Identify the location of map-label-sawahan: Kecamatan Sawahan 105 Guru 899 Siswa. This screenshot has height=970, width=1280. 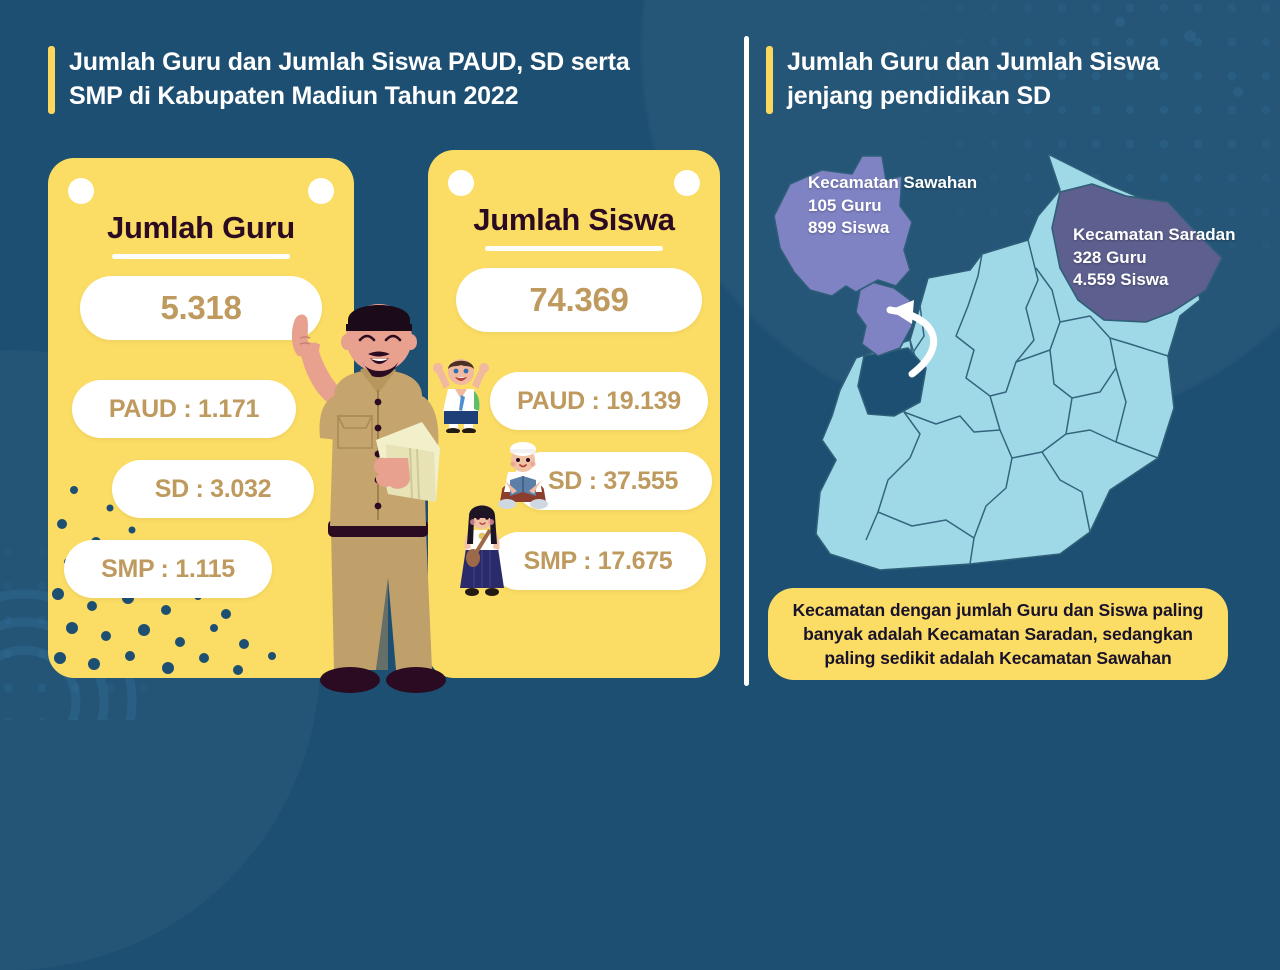
(893, 205).